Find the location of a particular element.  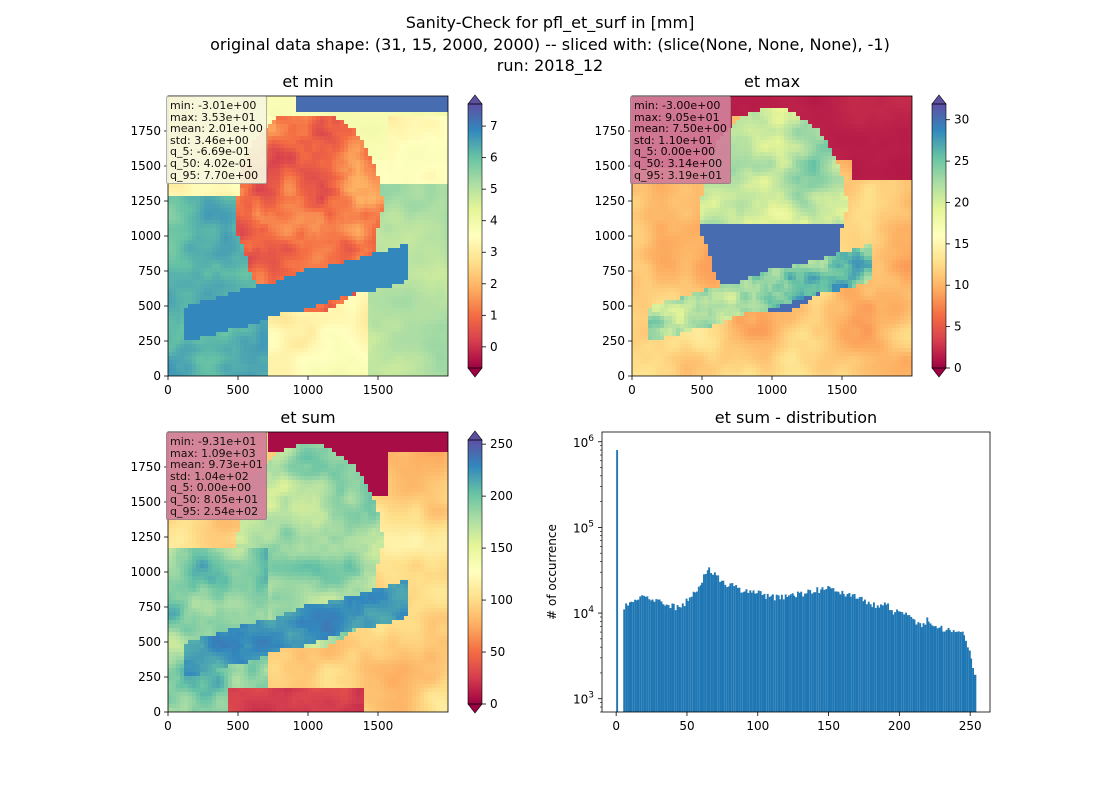

y-tick-label: 1000 is located at coordinates (145, 572).